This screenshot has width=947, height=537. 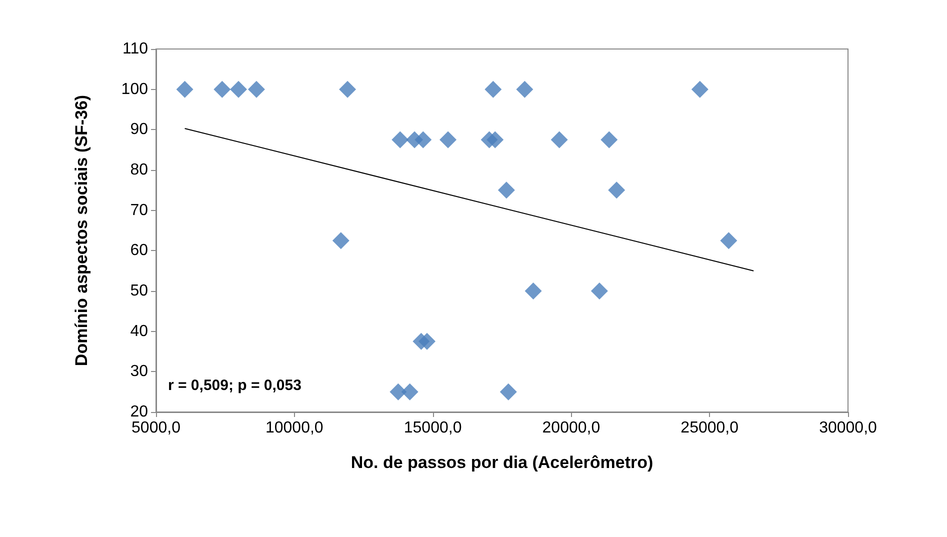 What do you see at coordinates (139, 251) in the screenshot?
I see `y-tick-label: 60` at bounding box center [139, 251].